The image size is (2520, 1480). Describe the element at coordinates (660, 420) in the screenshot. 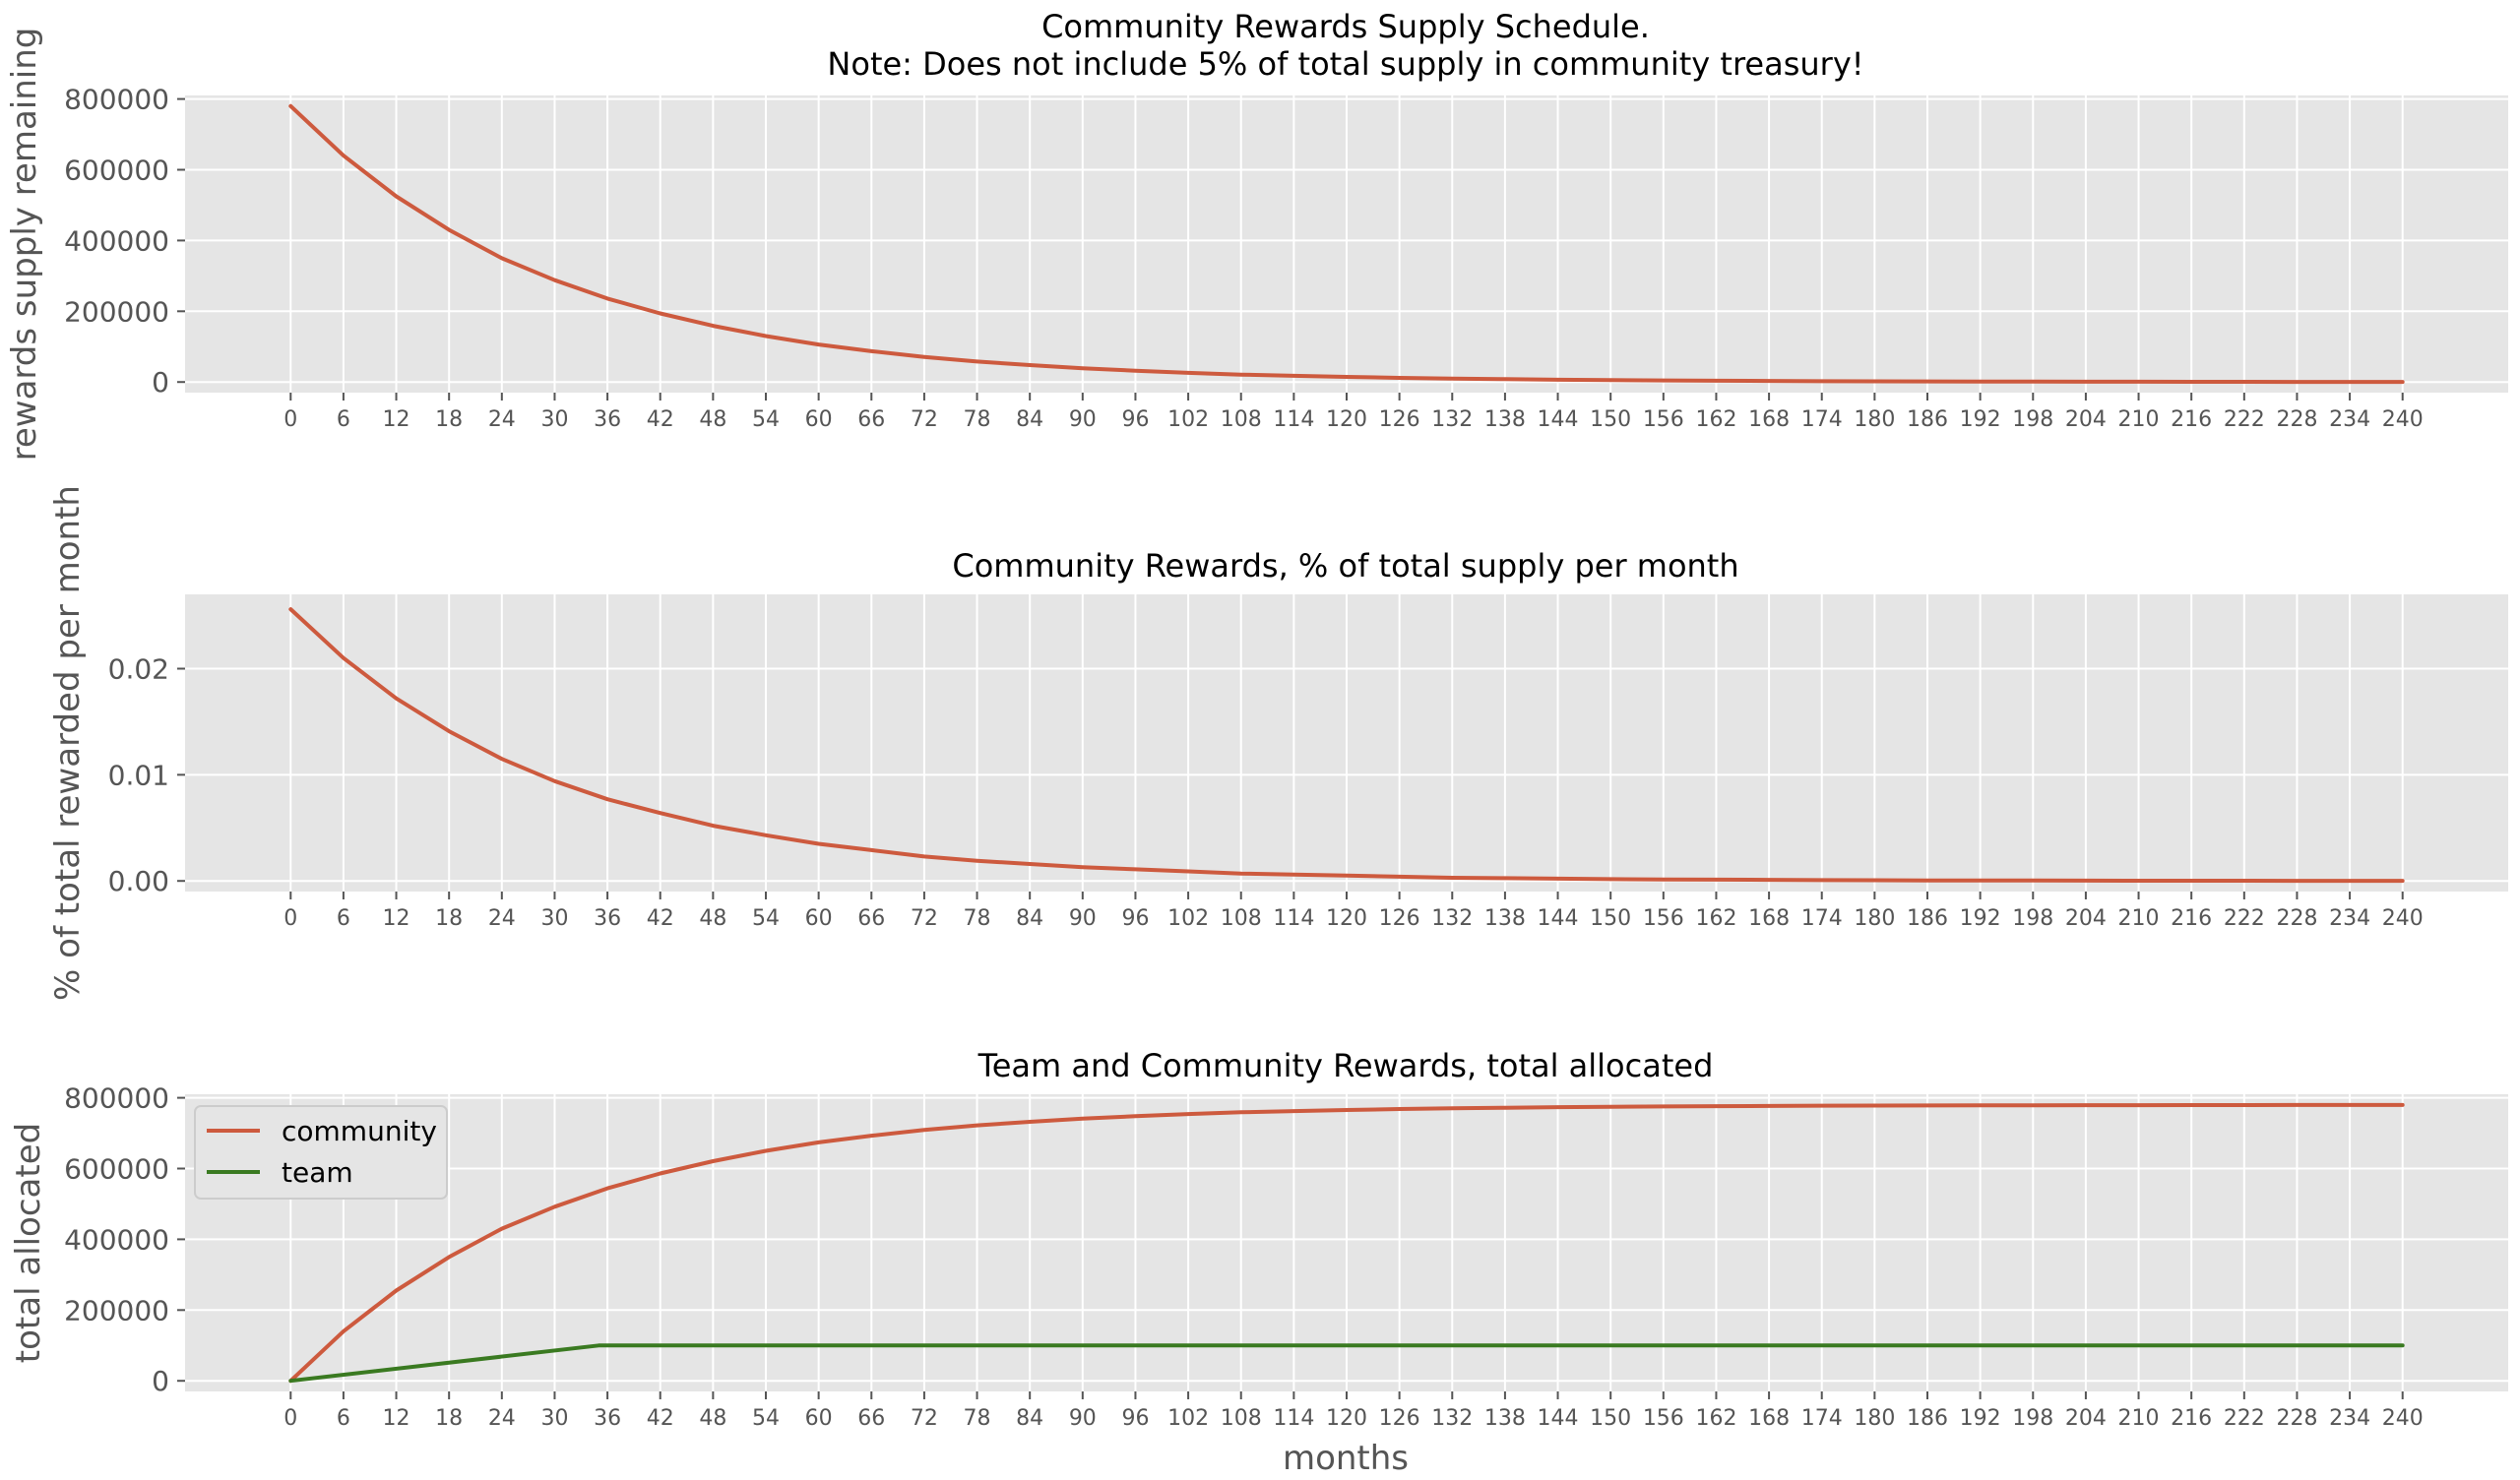

I see `x-tick-label: 42` at that location.